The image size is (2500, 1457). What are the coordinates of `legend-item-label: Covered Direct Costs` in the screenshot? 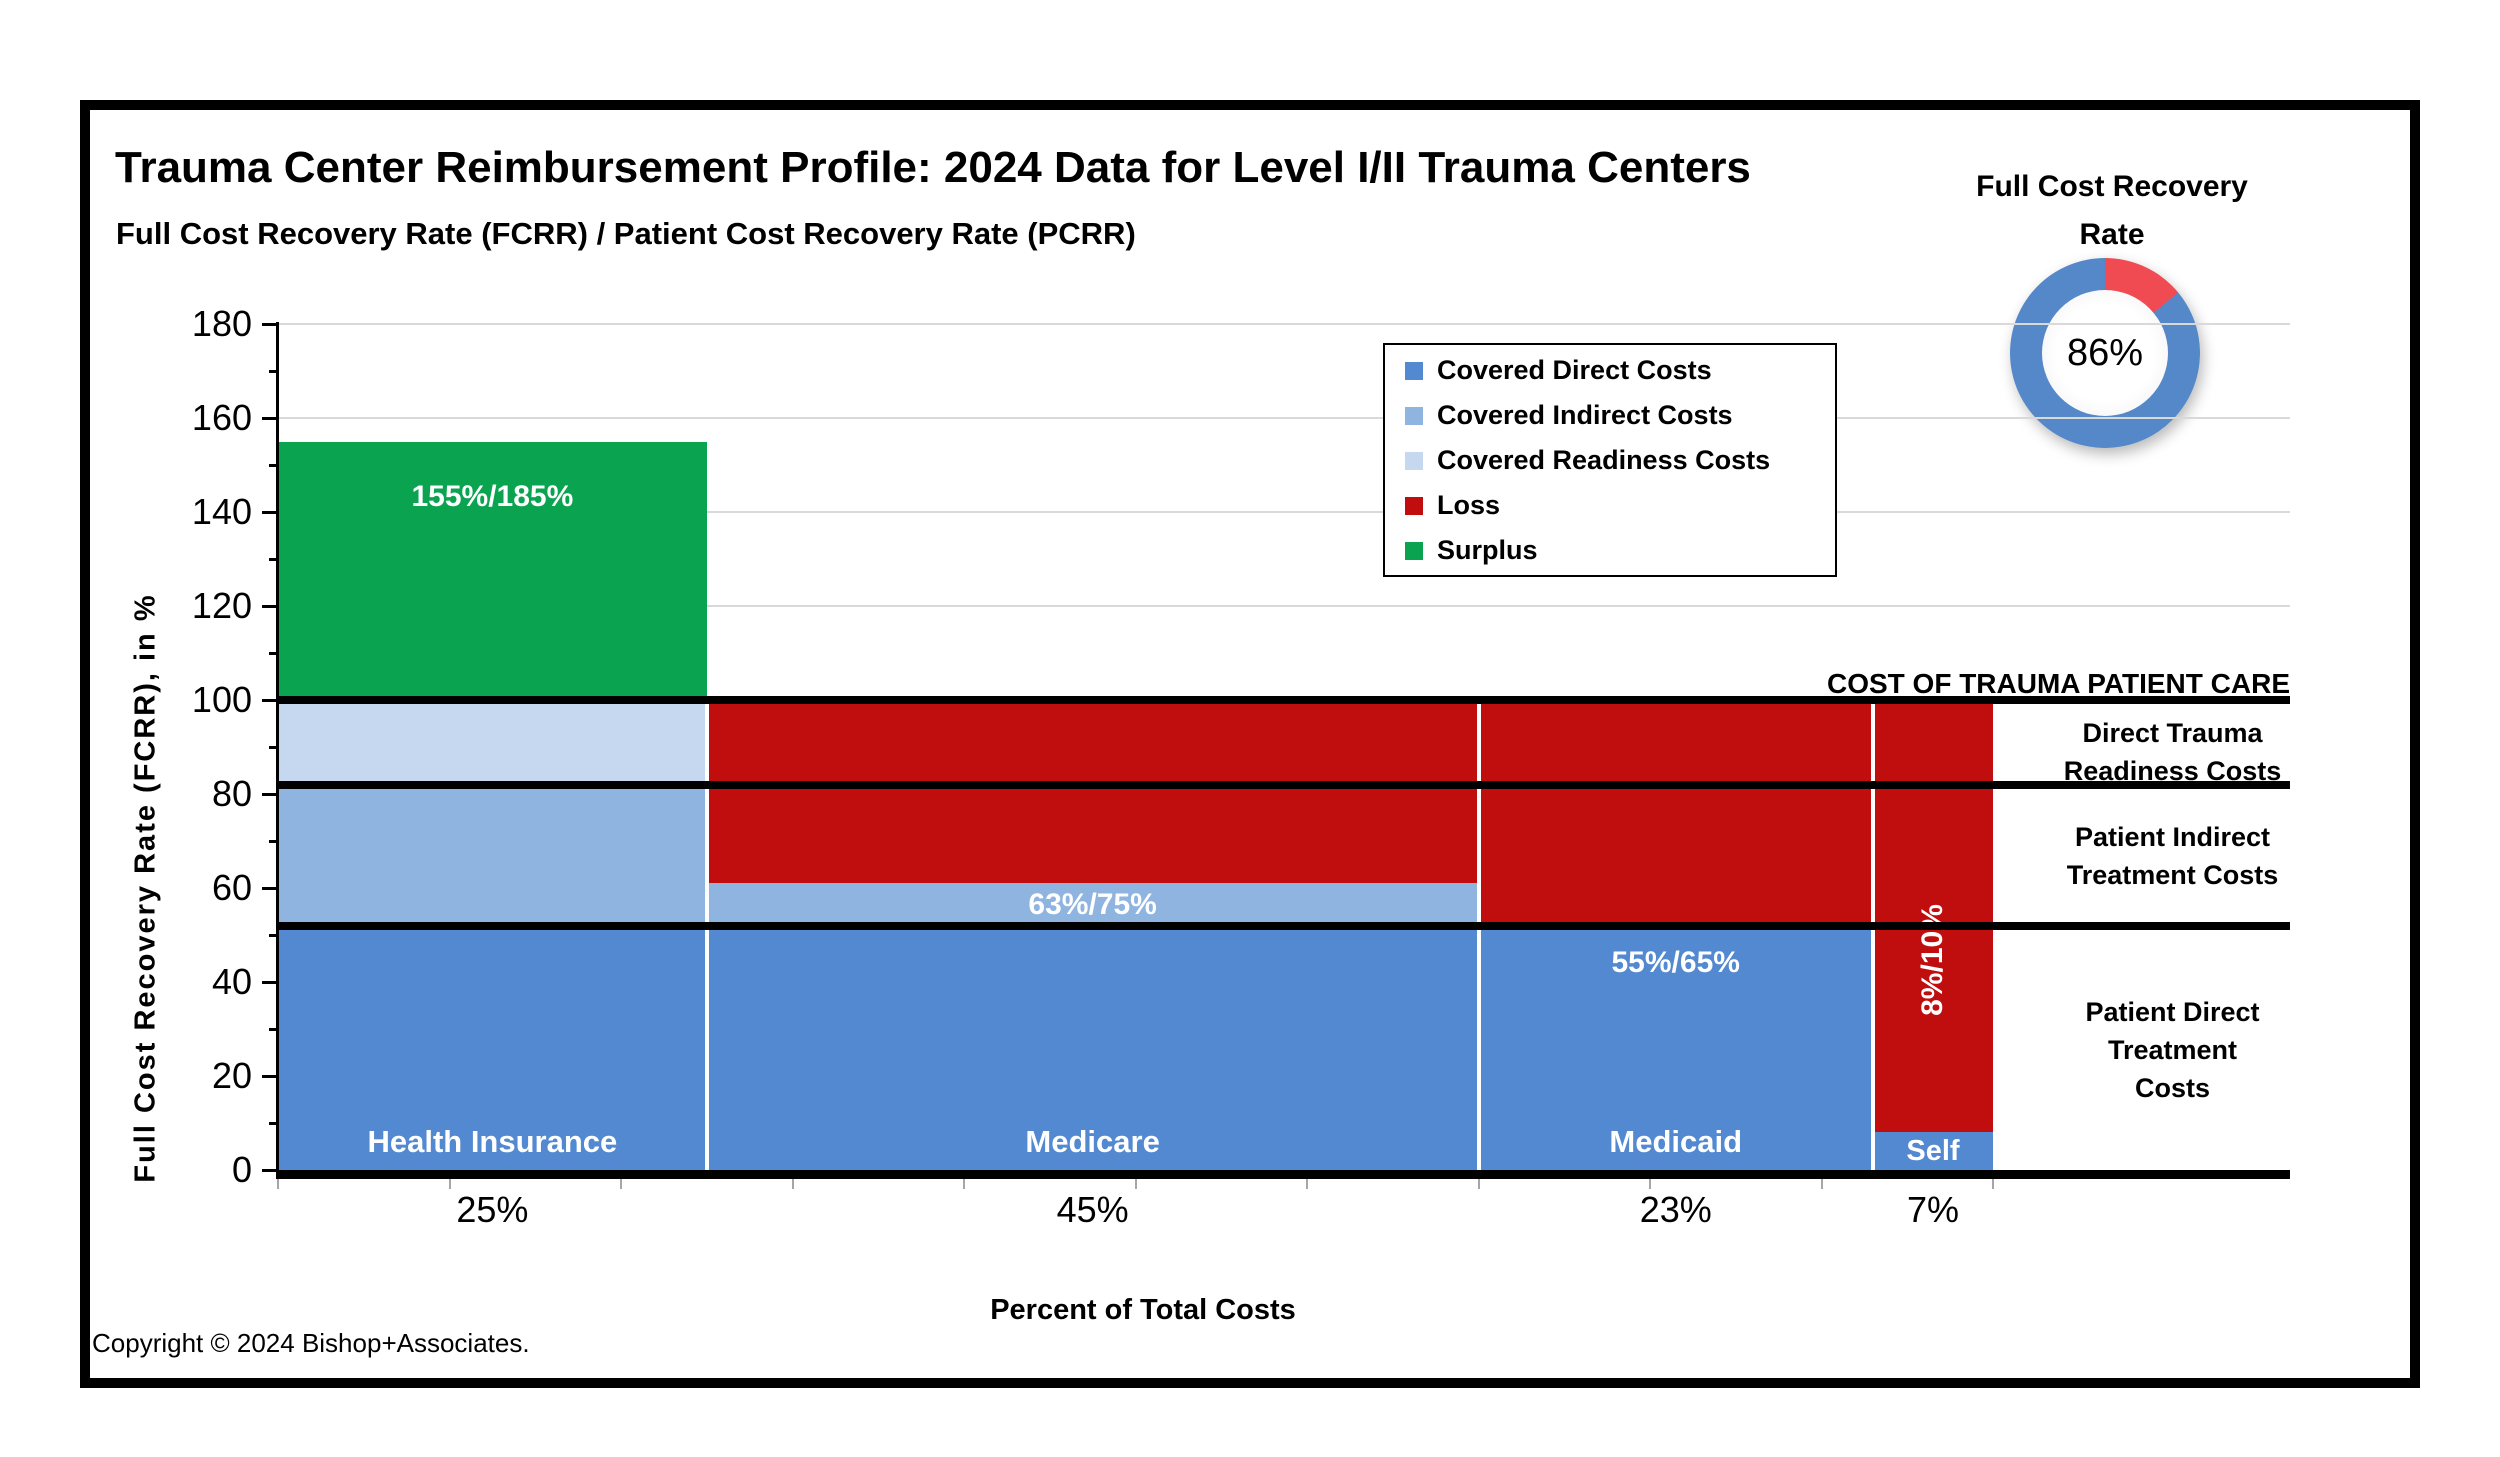 It's located at (1574, 370).